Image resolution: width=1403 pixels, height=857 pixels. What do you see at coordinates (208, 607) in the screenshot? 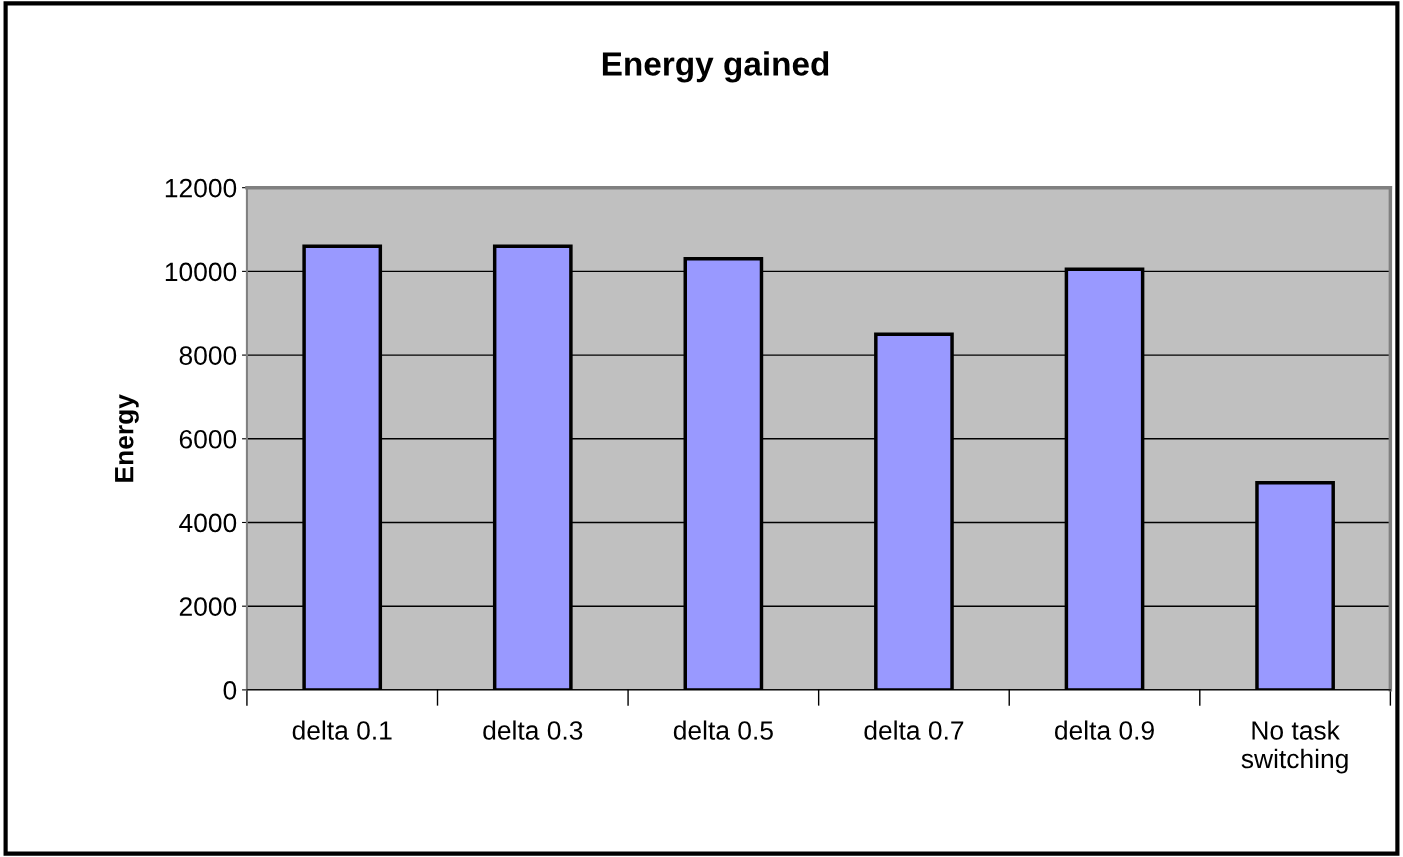
I see `y-tick-label: 2000` at bounding box center [208, 607].